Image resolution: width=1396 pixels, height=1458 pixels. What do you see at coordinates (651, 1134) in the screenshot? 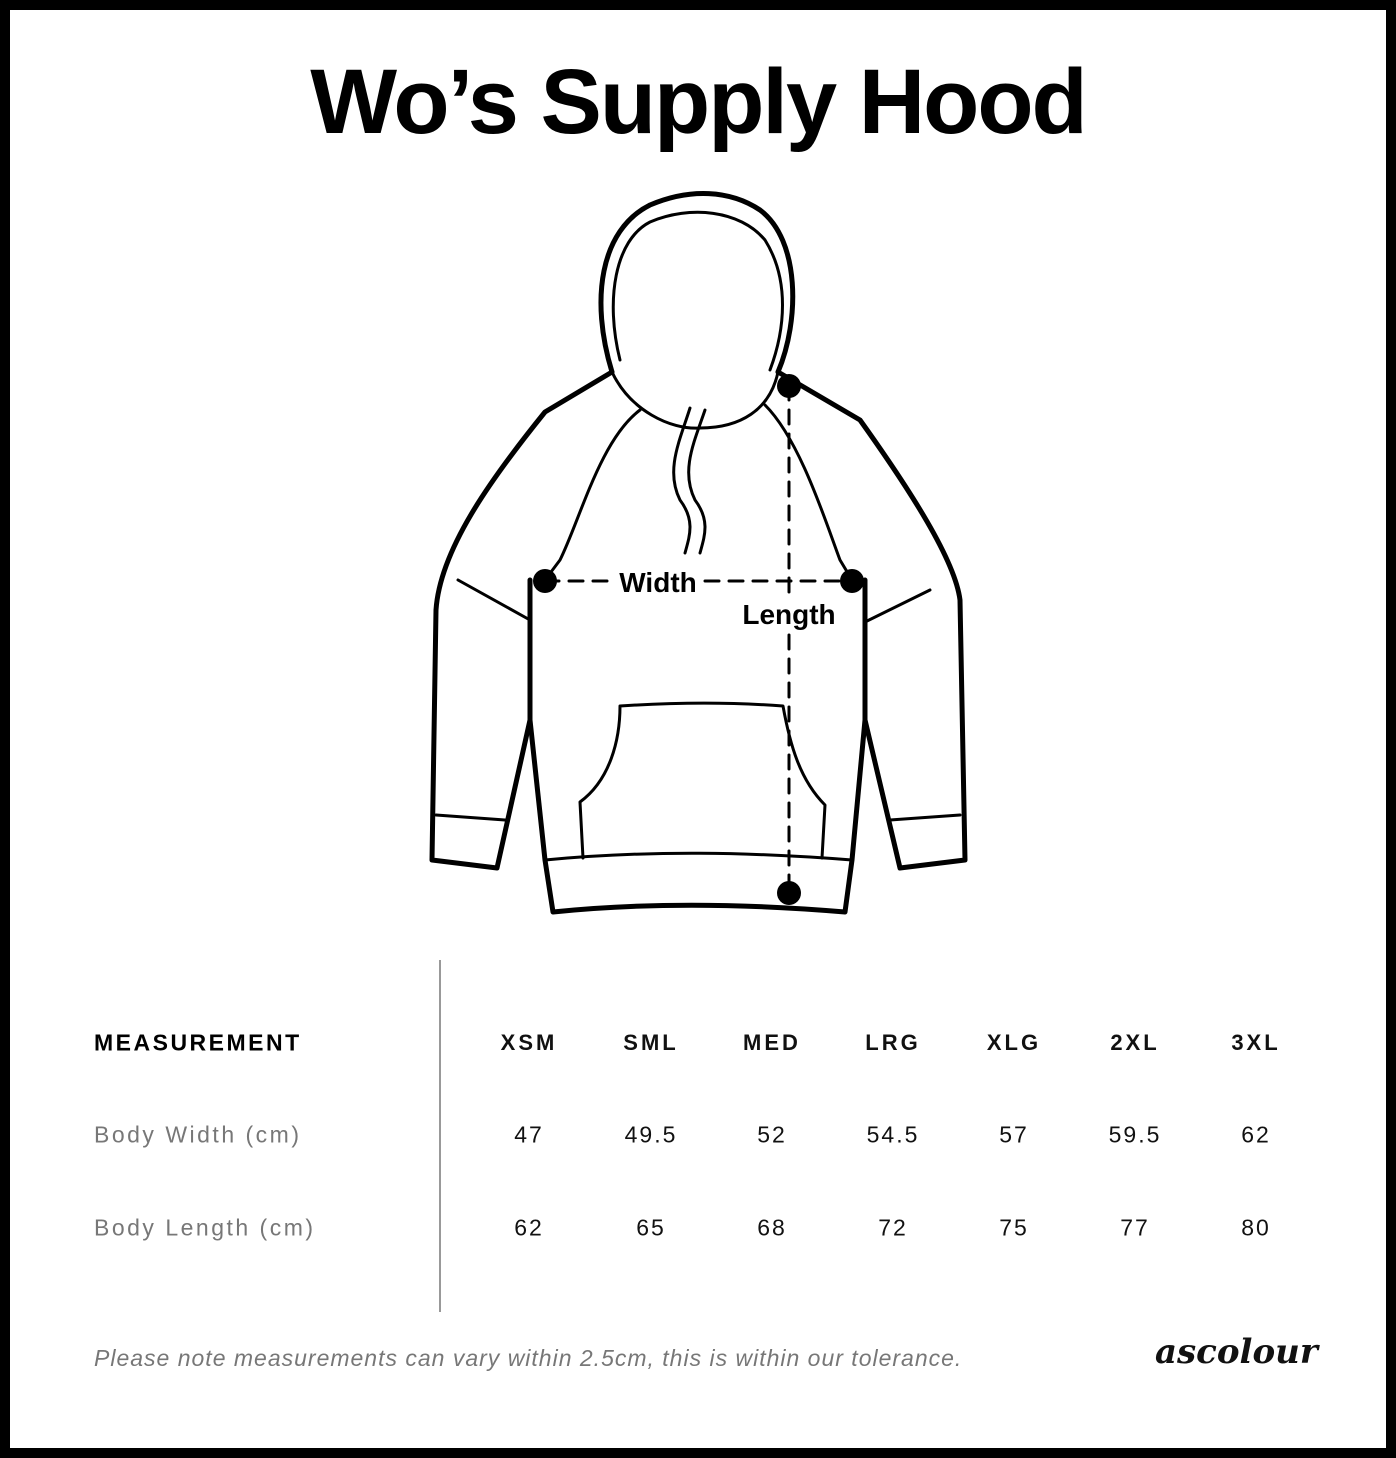
I see `table-cell: 49.5` at bounding box center [651, 1134].